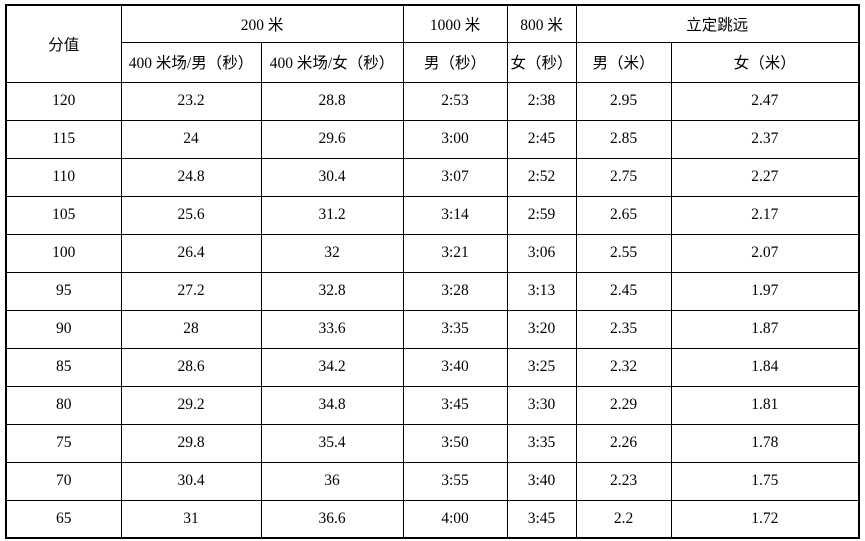  Describe the element at coordinates (63, 253) in the screenshot. I see `score-cell: 100` at that location.